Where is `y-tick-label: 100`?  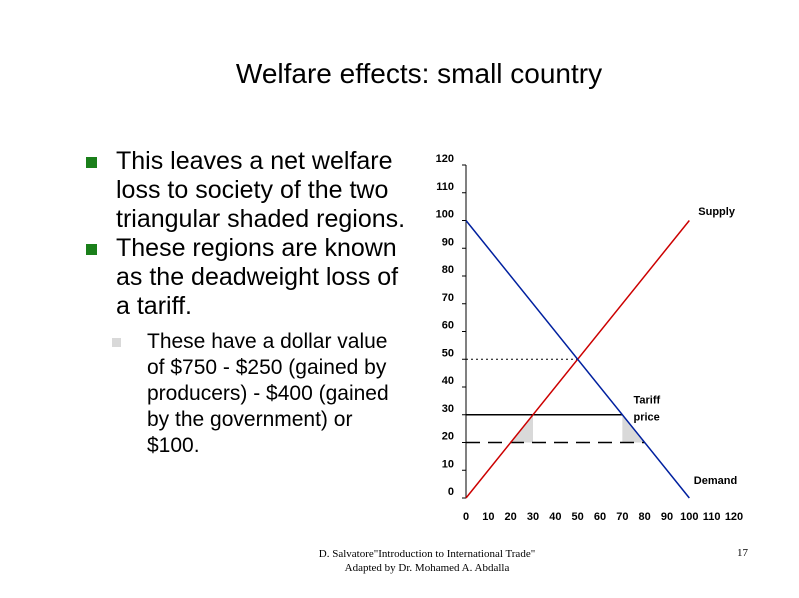
y-tick-label: 100 is located at coordinates (445, 215).